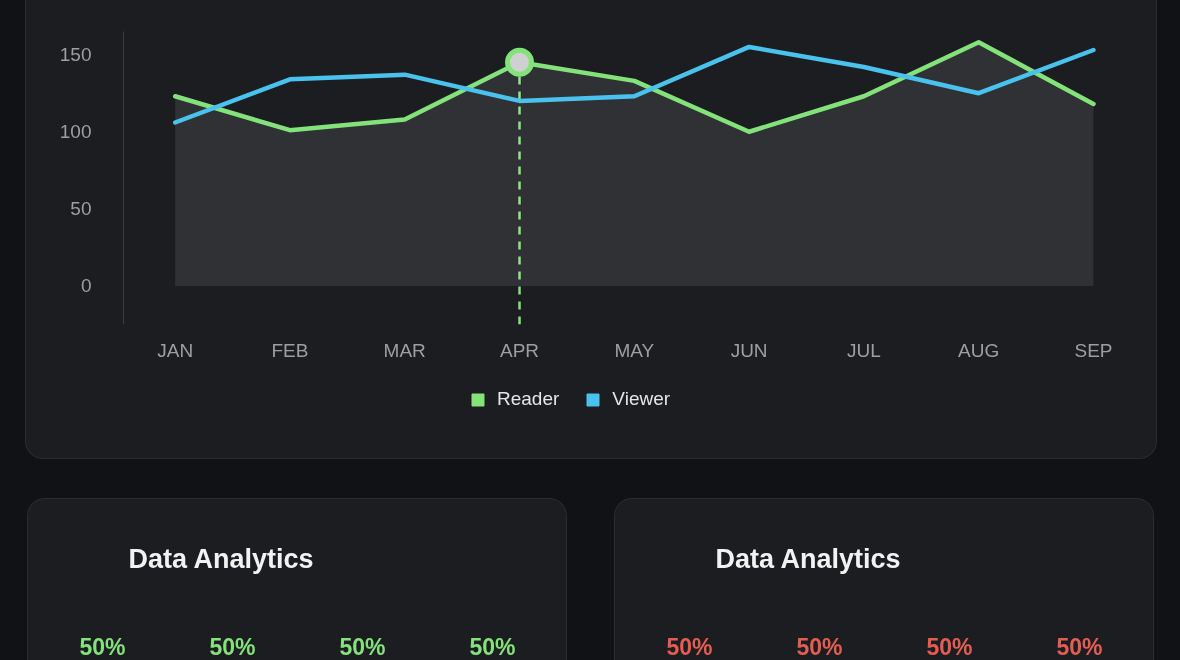  Describe the element at coordinates (75, 55) in the screenshot. I see `y-tick-label: 150` at that location.